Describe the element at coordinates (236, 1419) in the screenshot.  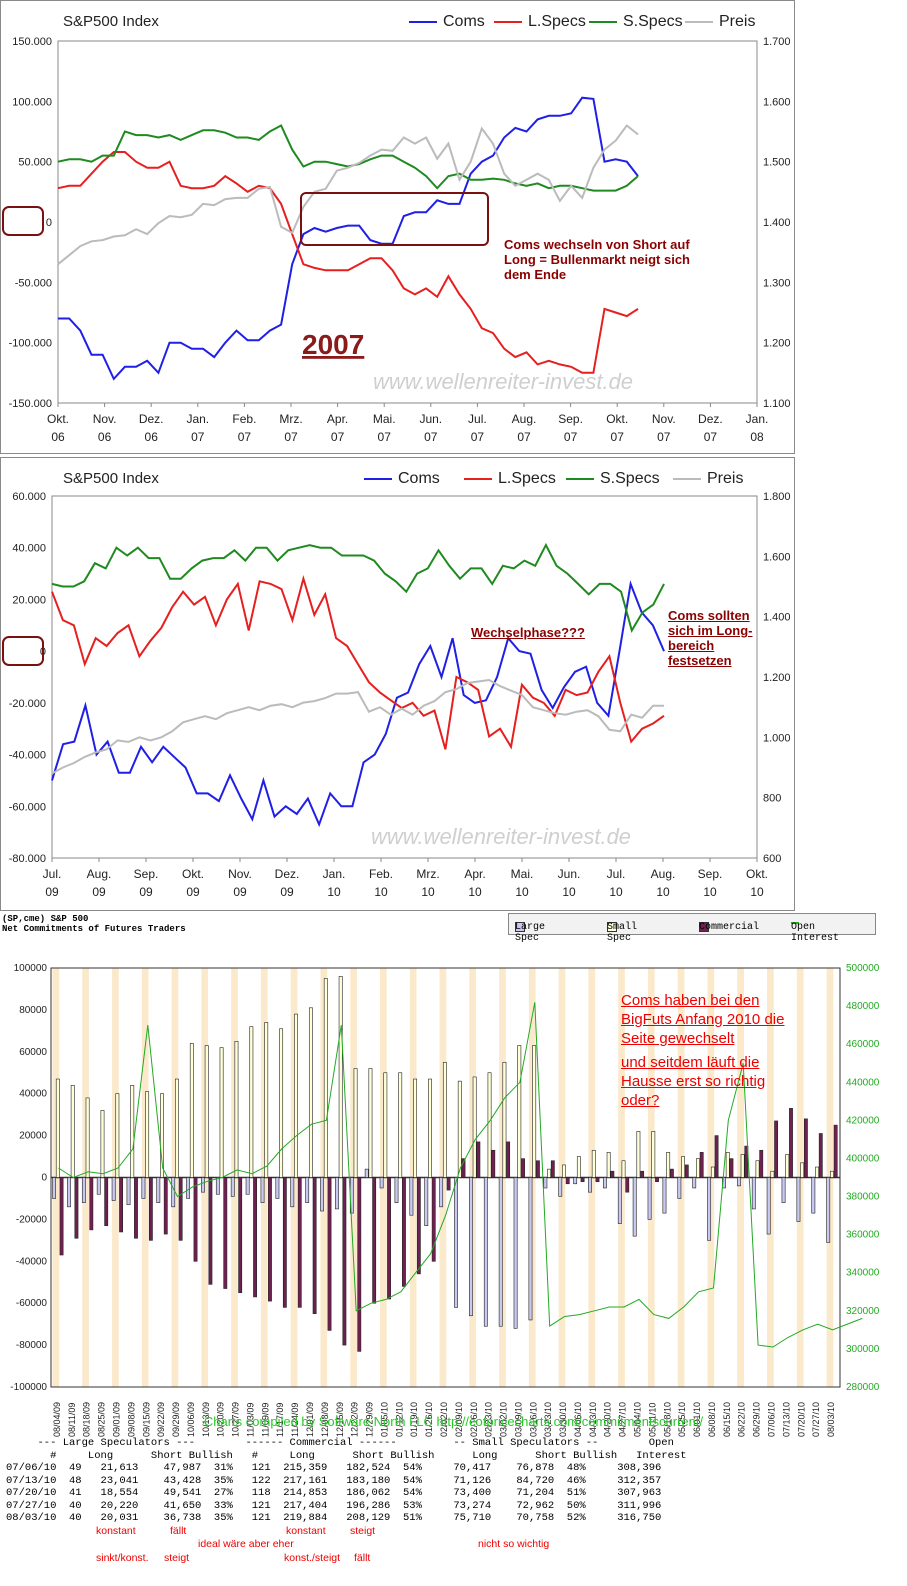
I see `x-tick-label: 10/27/09` at that location.